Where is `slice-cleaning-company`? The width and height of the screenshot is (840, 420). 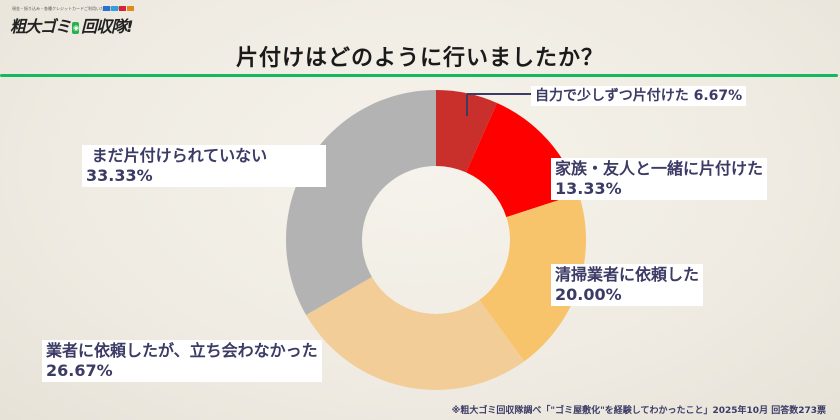
slice-cleaning-company is located at coordinates (532, 277).